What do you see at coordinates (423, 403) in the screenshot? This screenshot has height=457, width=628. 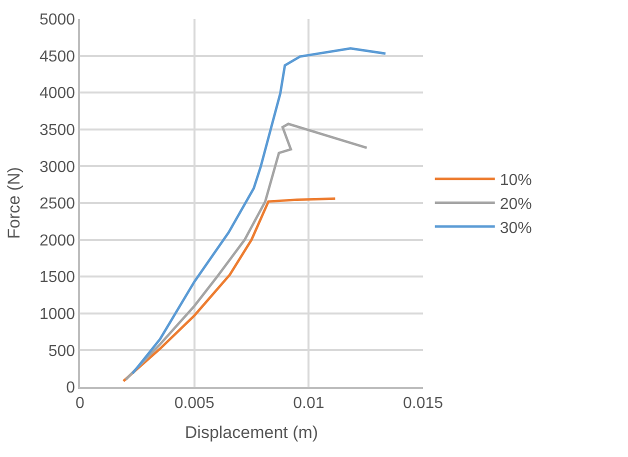 I see `x-tick-label: 0.015` at bounding box center [423, 403].